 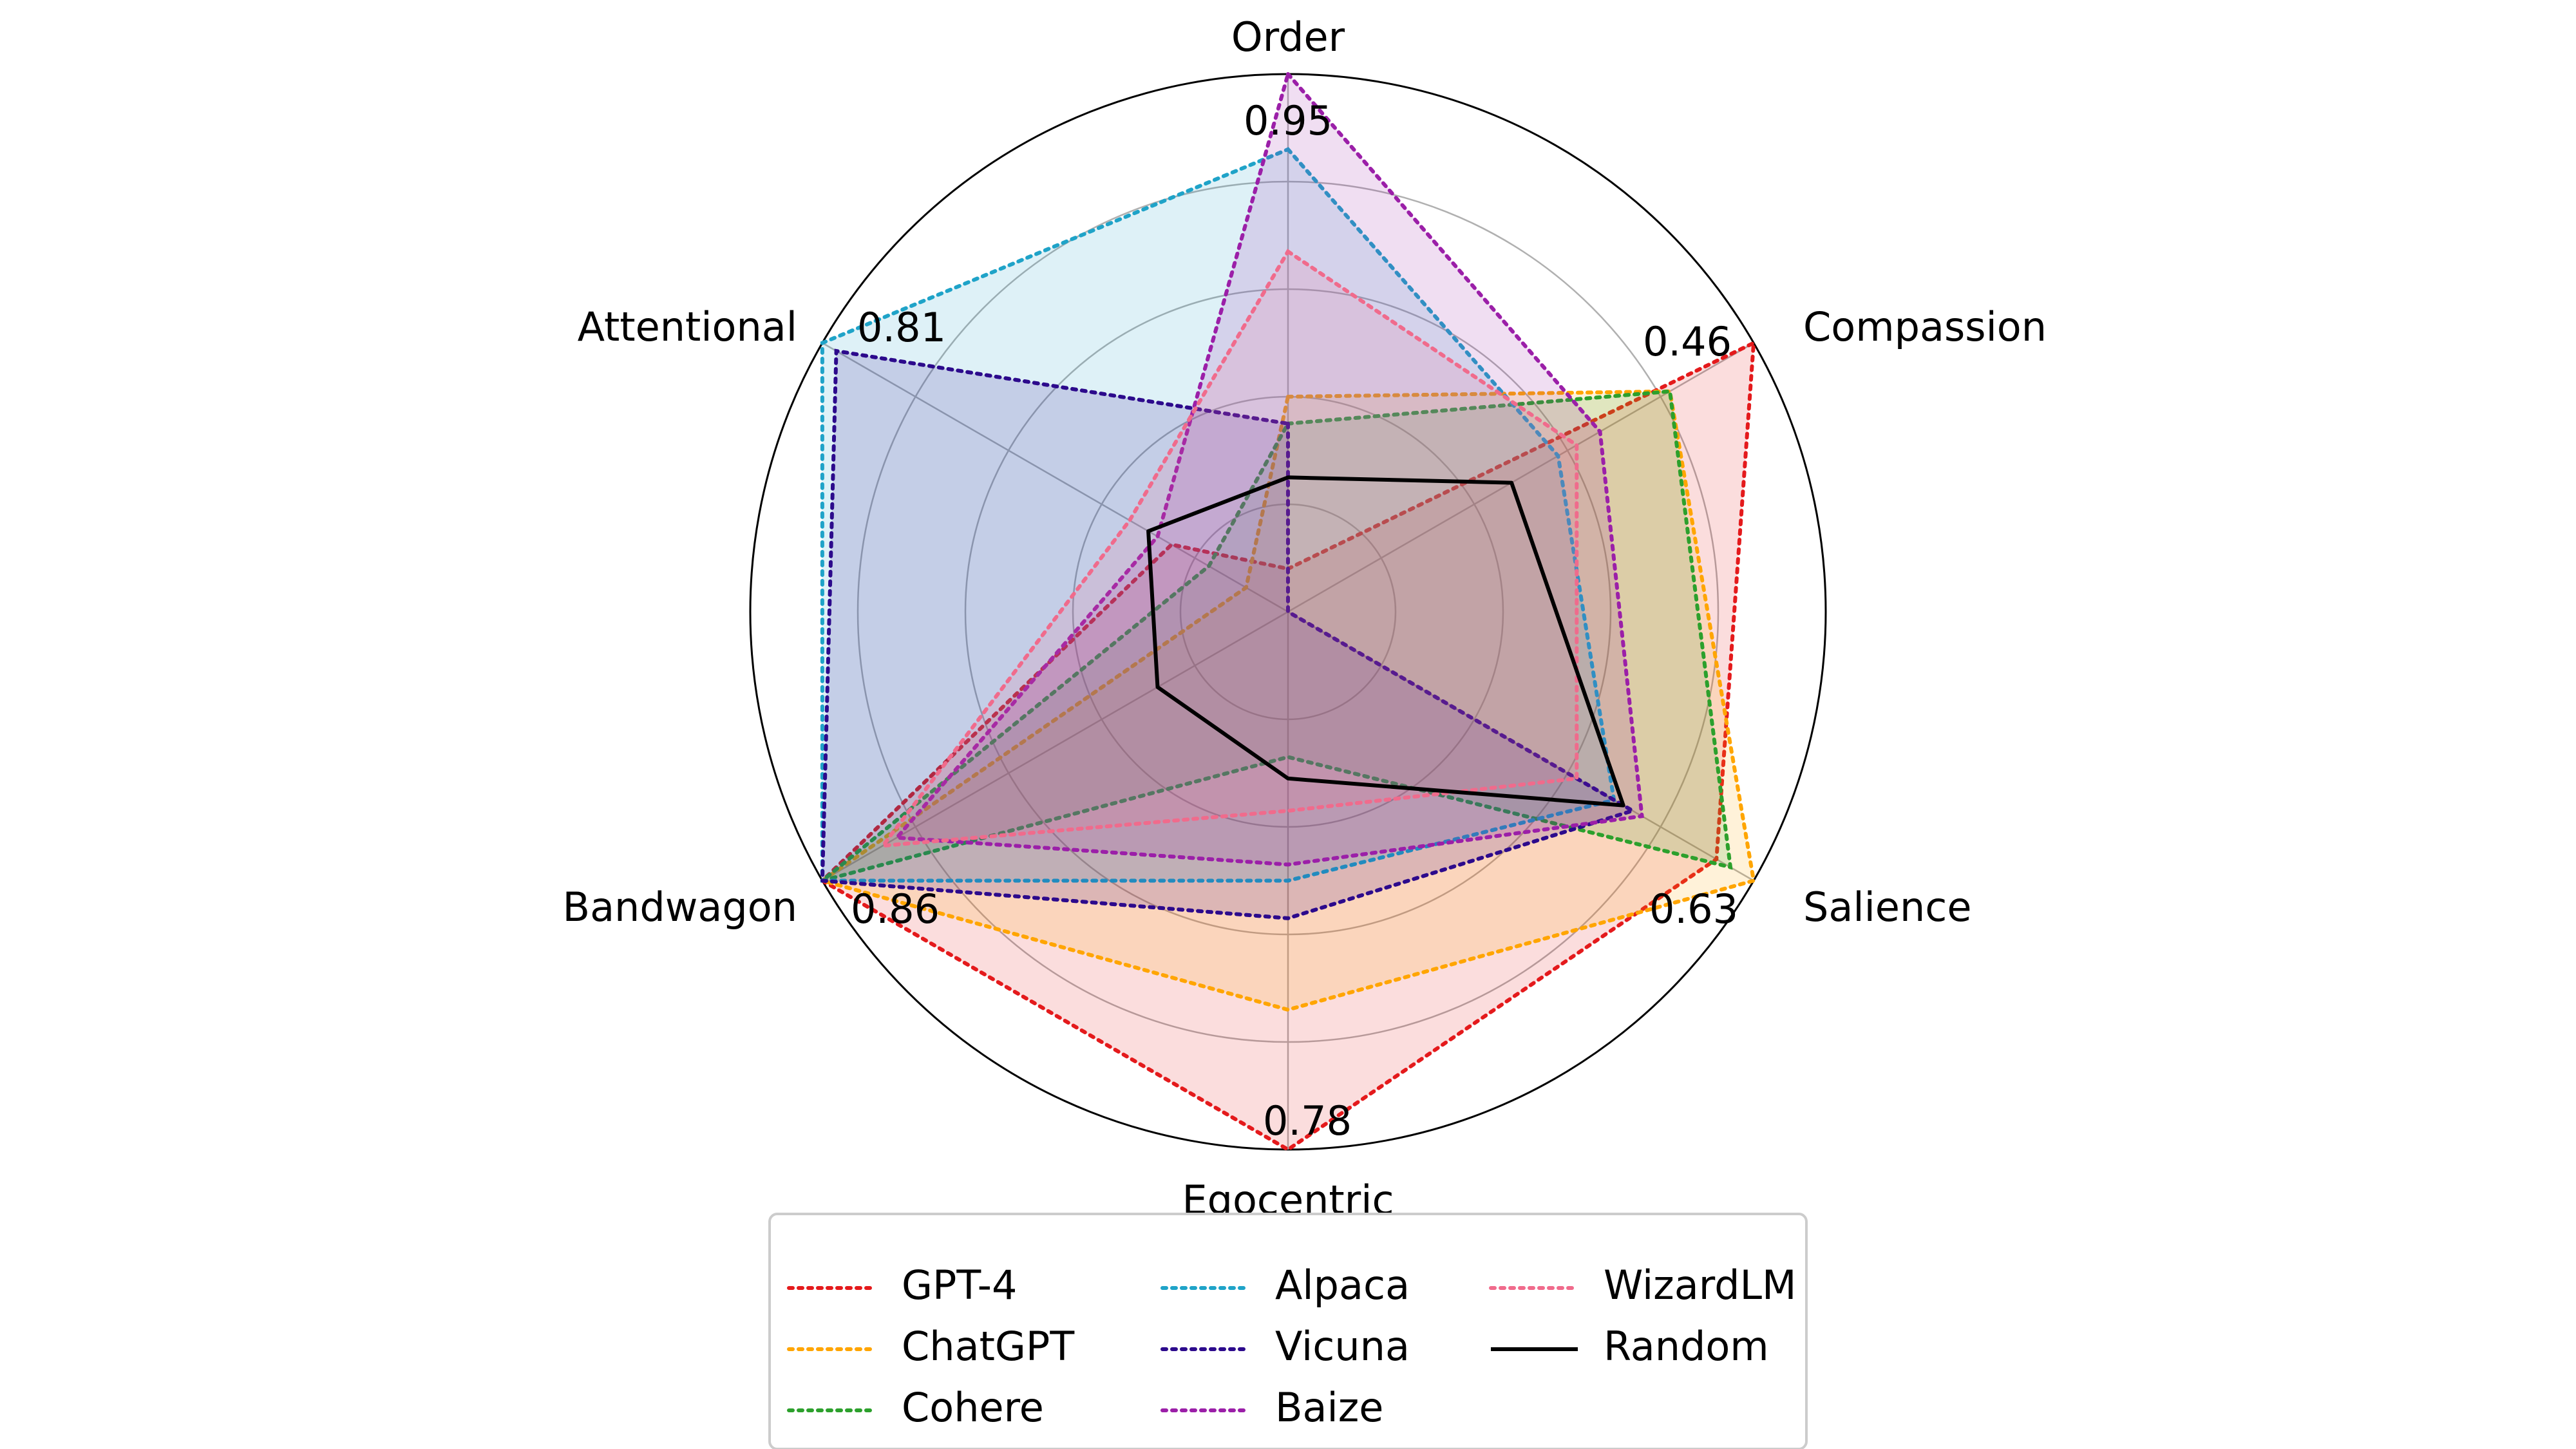 What do you see at coordinates (1686, 1347) in the screenshot?
I see `legend-label-random: Random` at bounding box center [1686, 1347].